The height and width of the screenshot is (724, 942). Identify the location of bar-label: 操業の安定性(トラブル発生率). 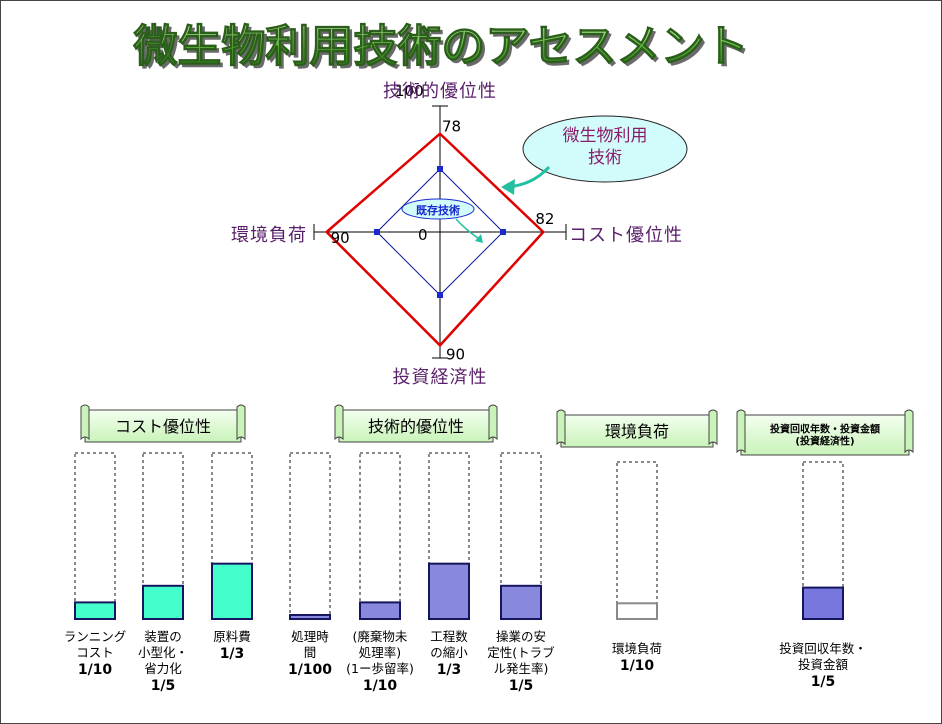
(521, 652).